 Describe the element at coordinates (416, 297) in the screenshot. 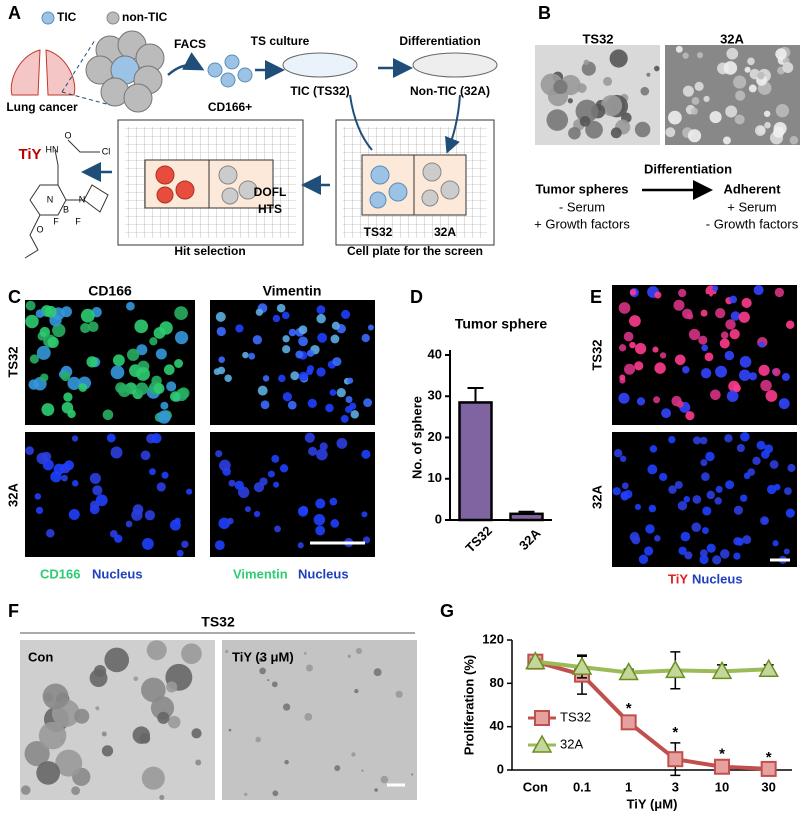

I see `panel-letter: D` at that location.